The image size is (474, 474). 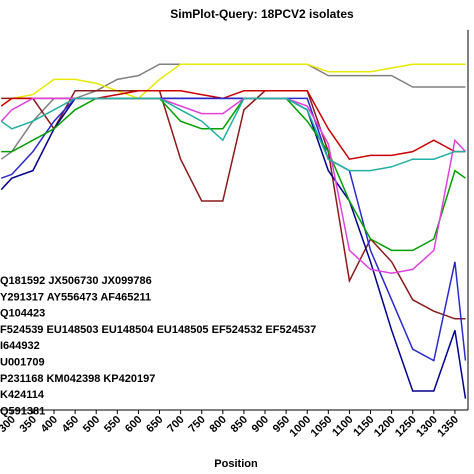 What do you see at coordinates (22, 395) in the screenshot?
I see `legend-entry: K424114` at bounding box center [22, 395].